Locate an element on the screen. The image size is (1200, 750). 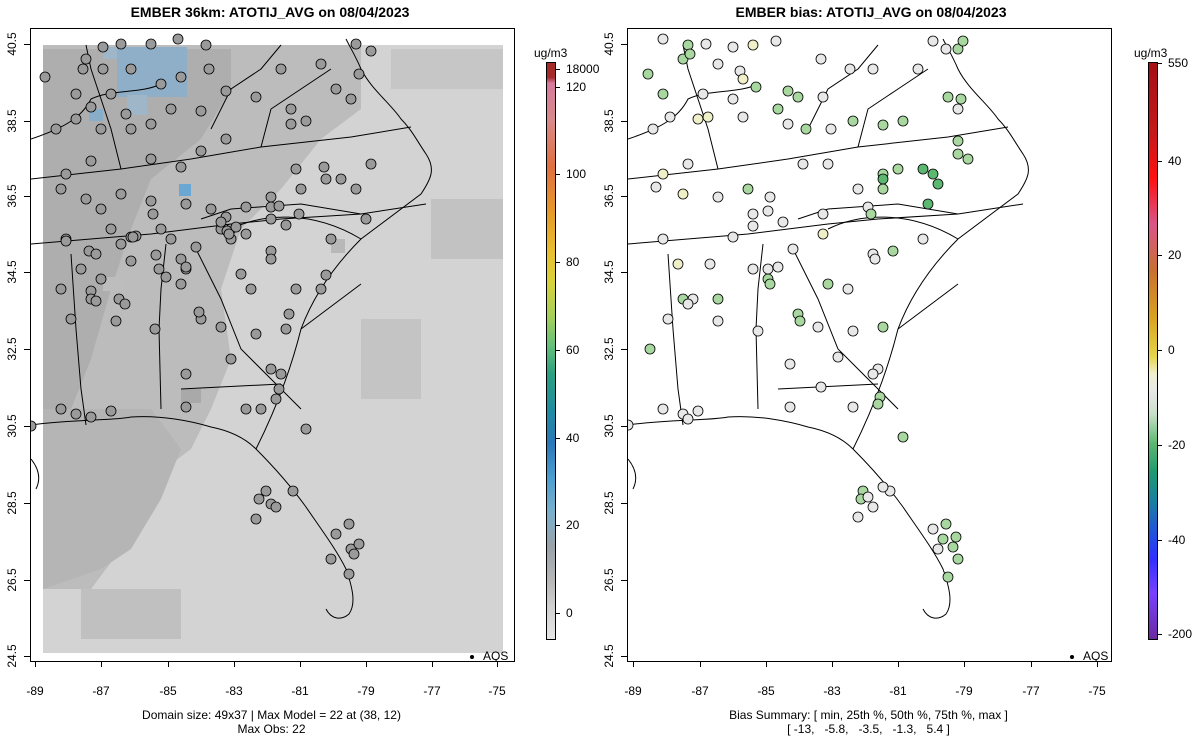
colorbar-label: 100 is located at coordinates (576, 174).